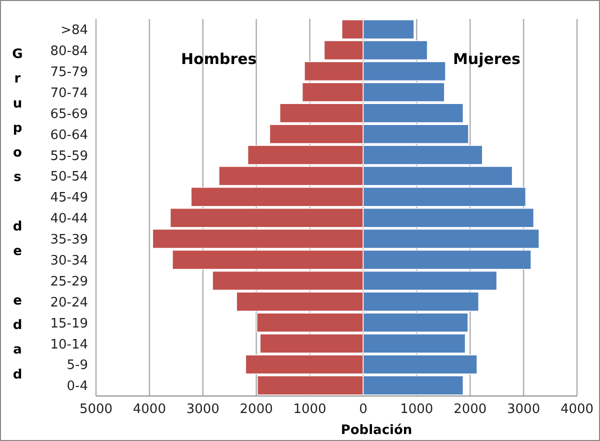 The width and height of the screenshot is (600, 441). Describe the element at coordinates (69, 198) in the screenshot. I see `y-tick-label: 45-49` at that location.